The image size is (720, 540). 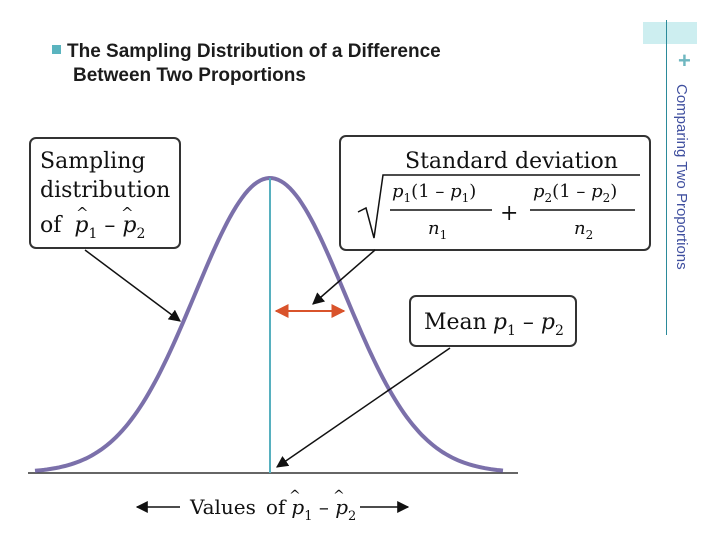 What do you see at coordinates (272, 509) in the screenshot?
I see `axis-label: Values of p1 – p2` at bounding box center [272, 509].